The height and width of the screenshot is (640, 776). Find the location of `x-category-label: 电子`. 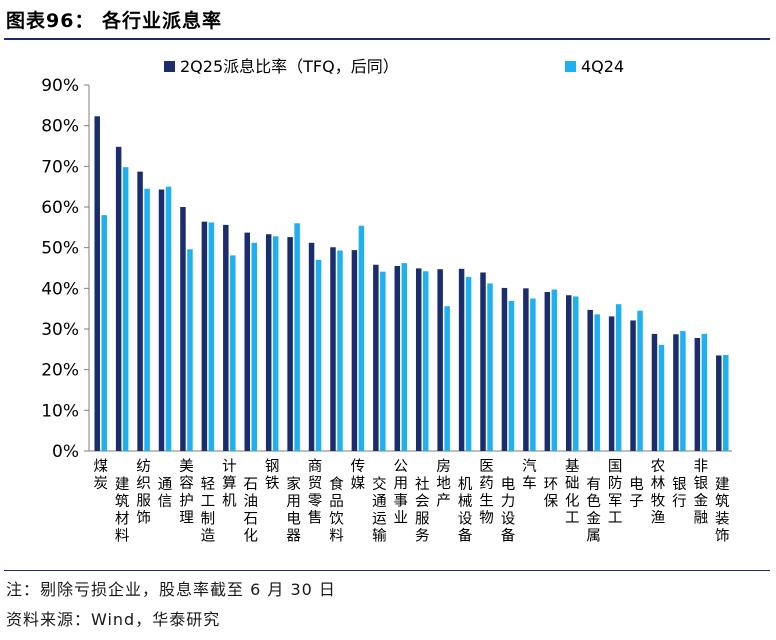

x-category-label: 电子 is located at coordinates (636, 493).